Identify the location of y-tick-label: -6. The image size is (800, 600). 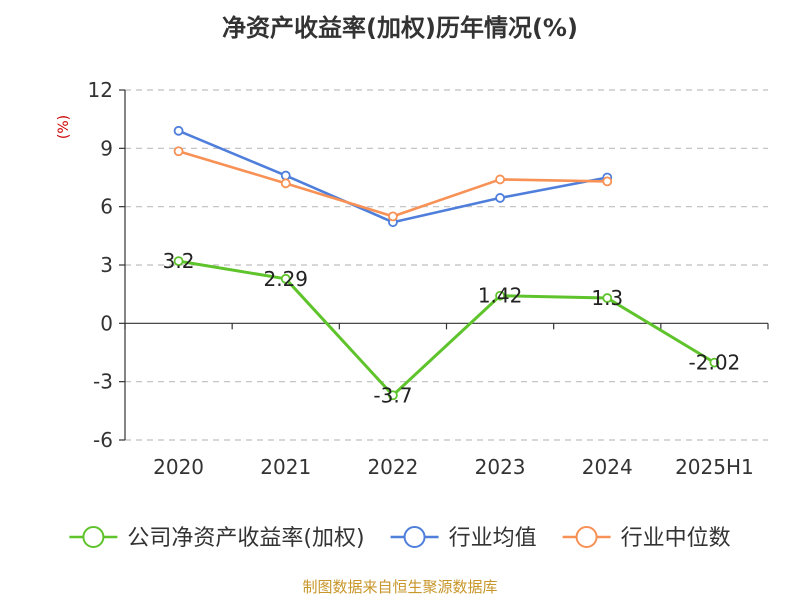
(103, 440).